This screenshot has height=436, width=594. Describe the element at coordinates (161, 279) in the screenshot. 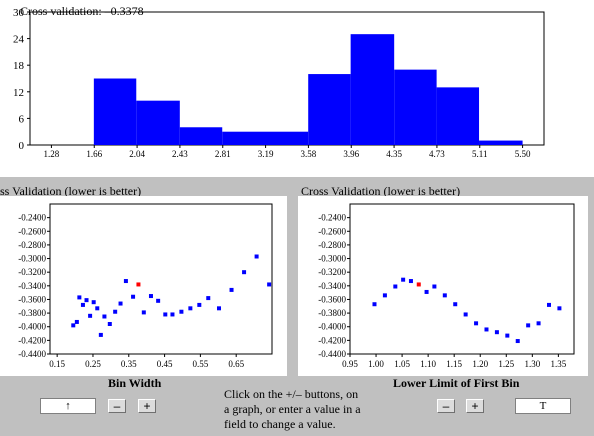

I see `plot-frame` at that location.